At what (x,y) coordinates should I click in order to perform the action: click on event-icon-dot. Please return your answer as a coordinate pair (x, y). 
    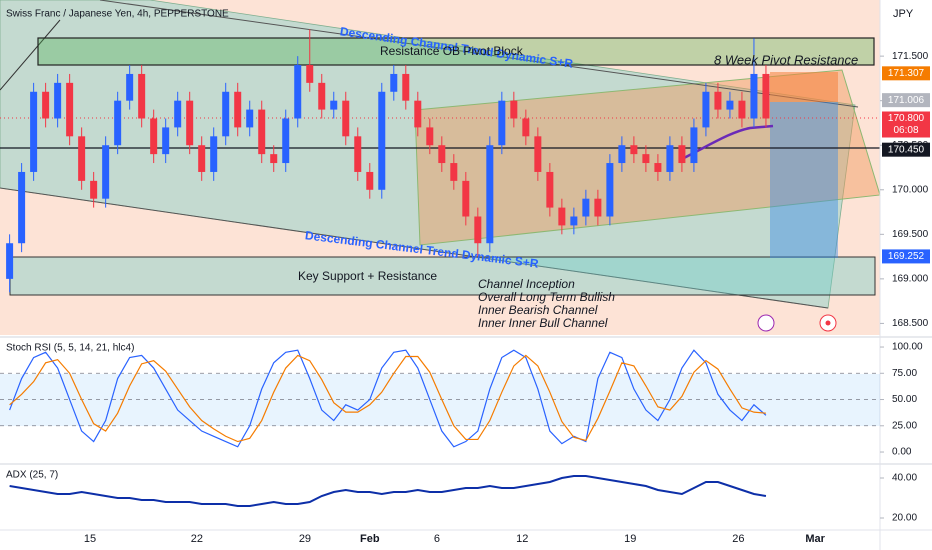
    Looking at the image, I should click on (828, 323).